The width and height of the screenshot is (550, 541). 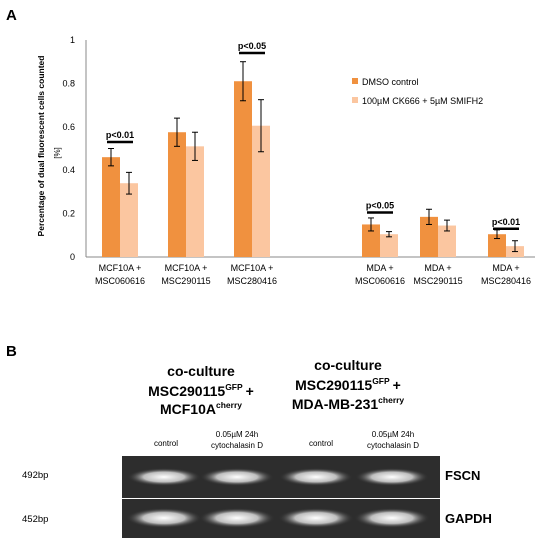 What do you see at coordinates (348, 403) in the screenshot?
I see `condition-2-line-3: MDA-MB-231cherry` at bounding box center [348, 403].